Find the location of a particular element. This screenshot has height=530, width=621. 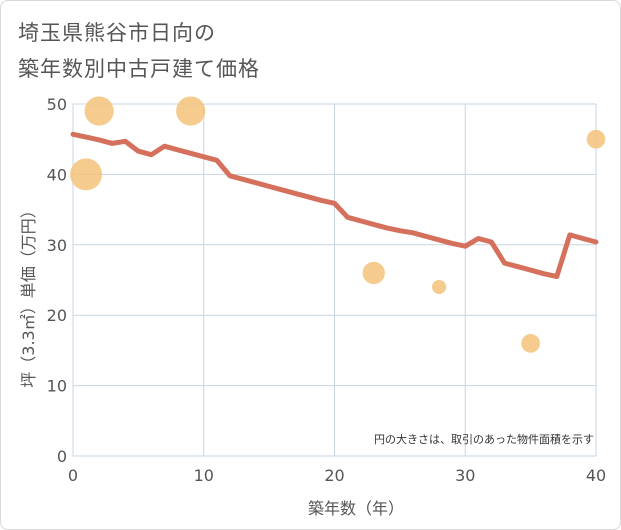

y-tick-label: 50 is located at coordinates (57, 104).